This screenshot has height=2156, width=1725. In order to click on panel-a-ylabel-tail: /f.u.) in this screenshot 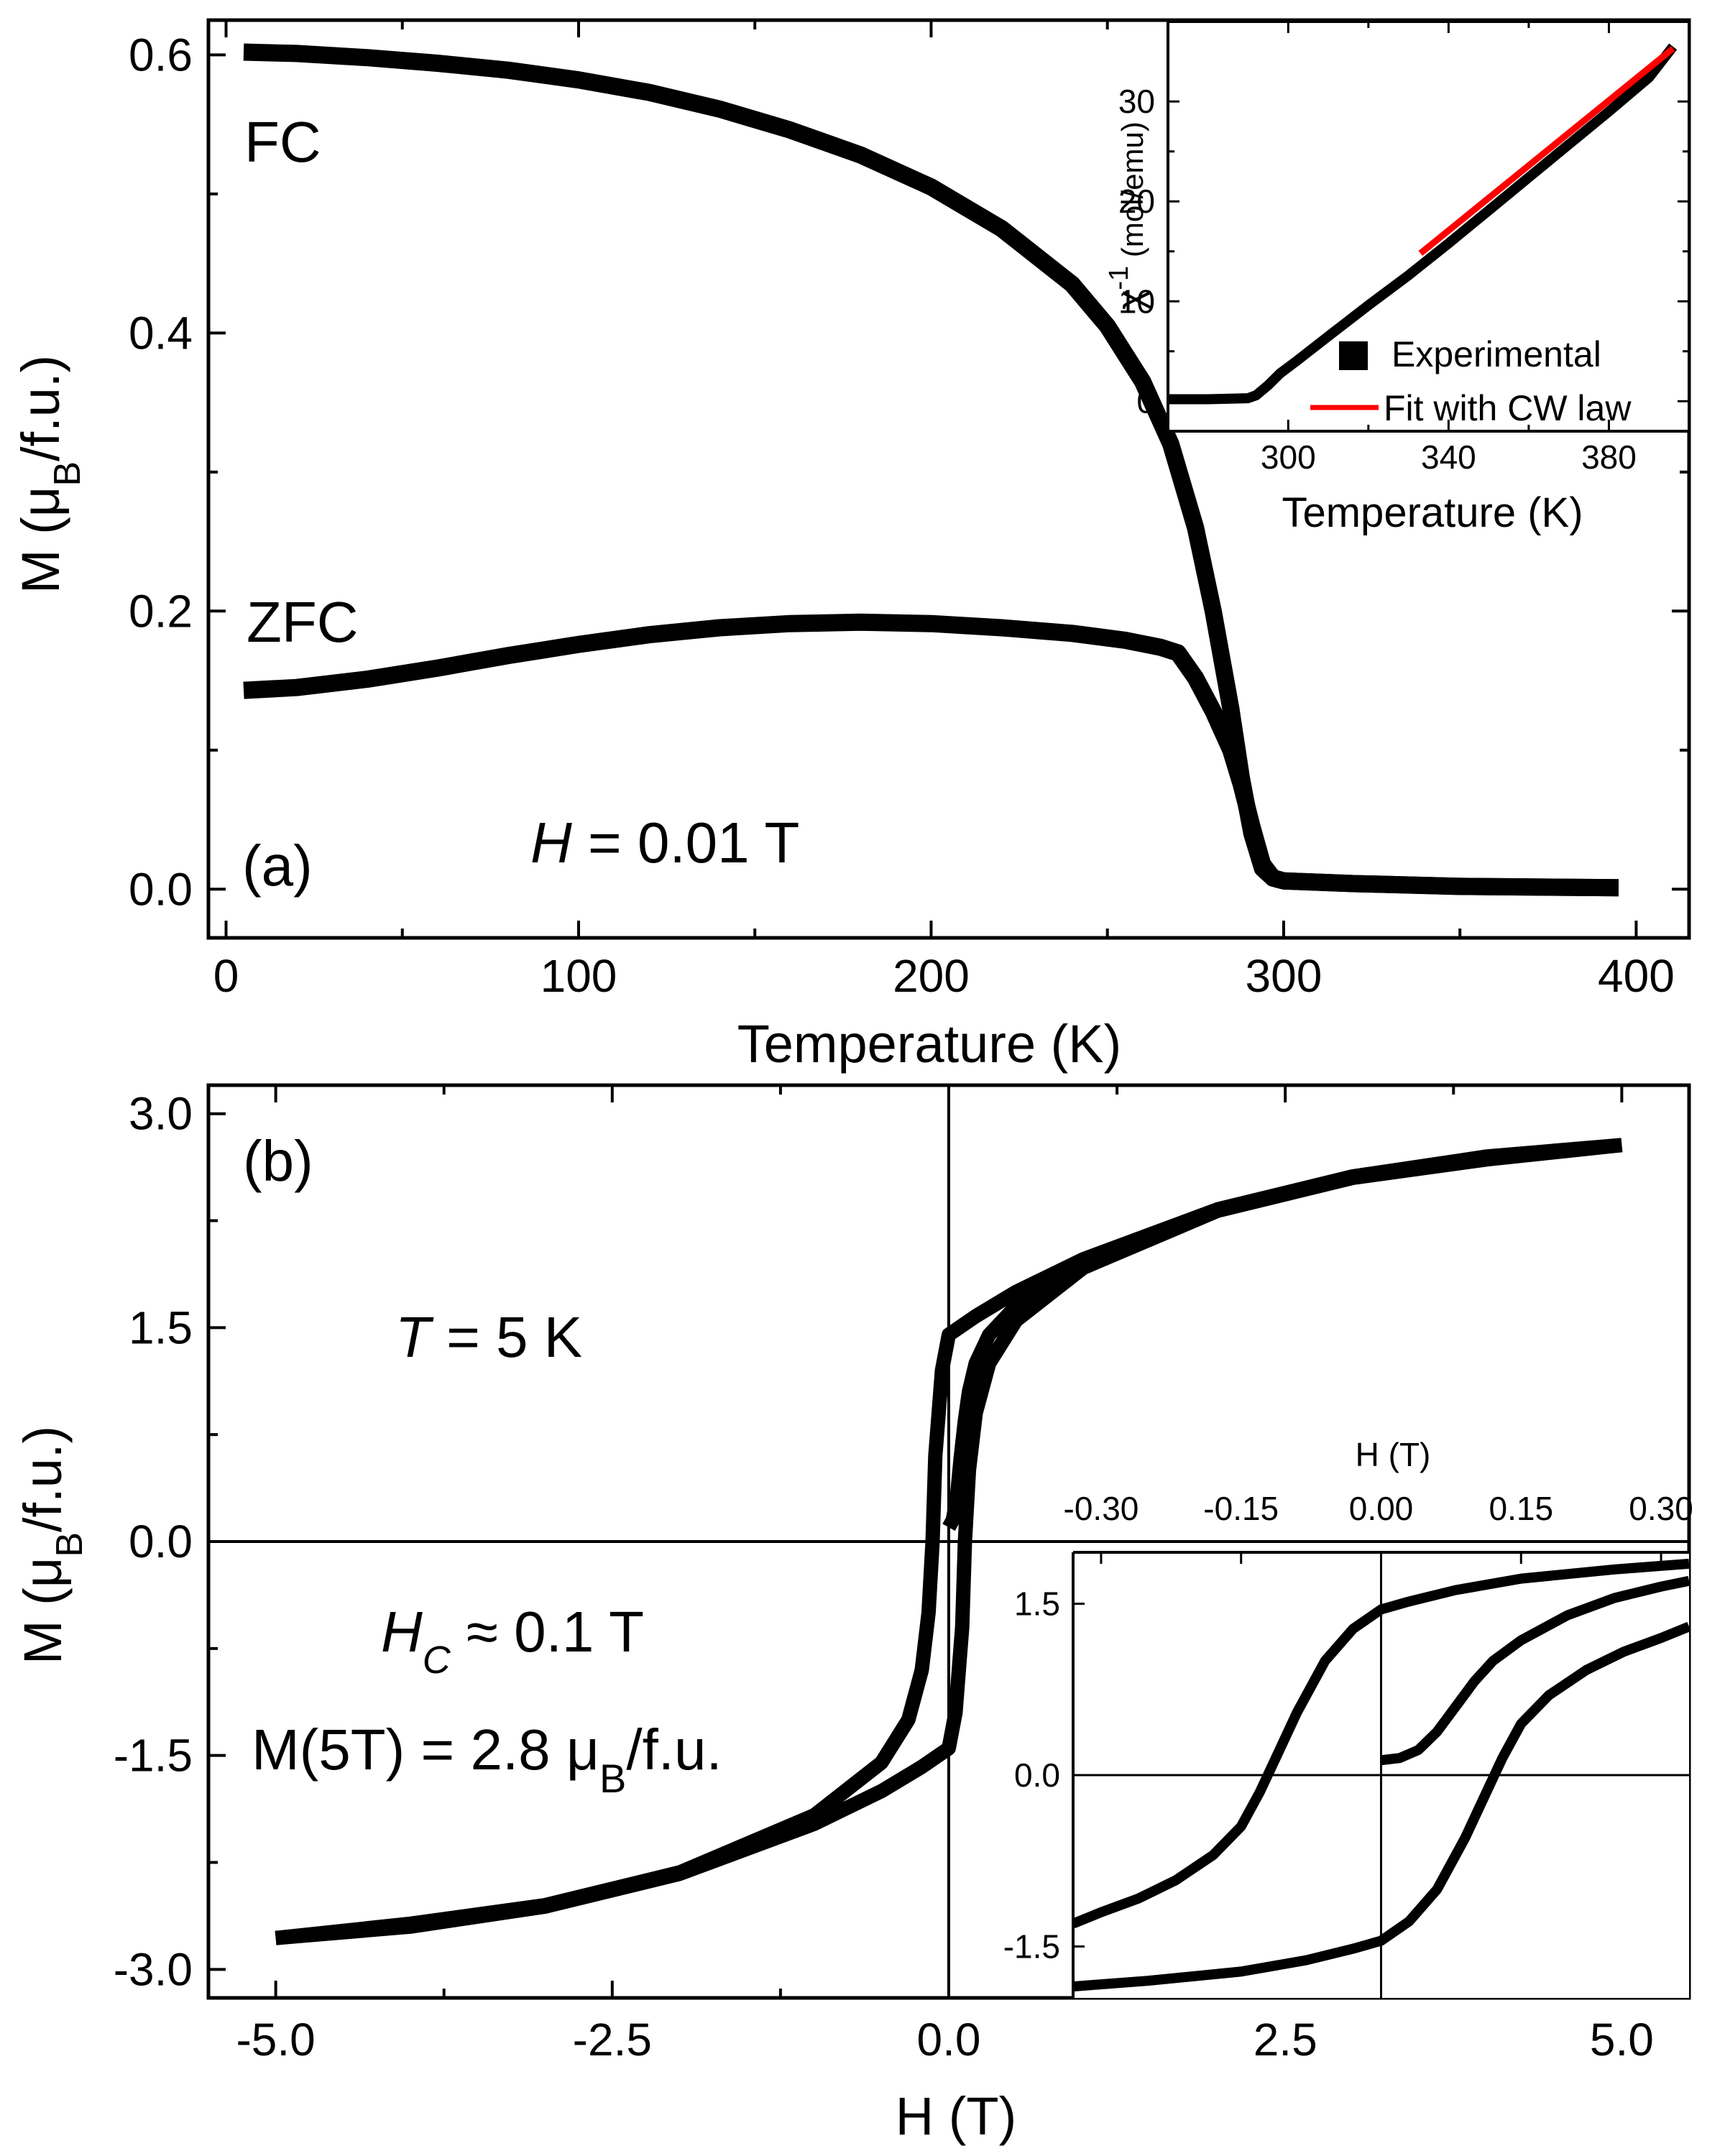, I will do `click(40, 408)`.